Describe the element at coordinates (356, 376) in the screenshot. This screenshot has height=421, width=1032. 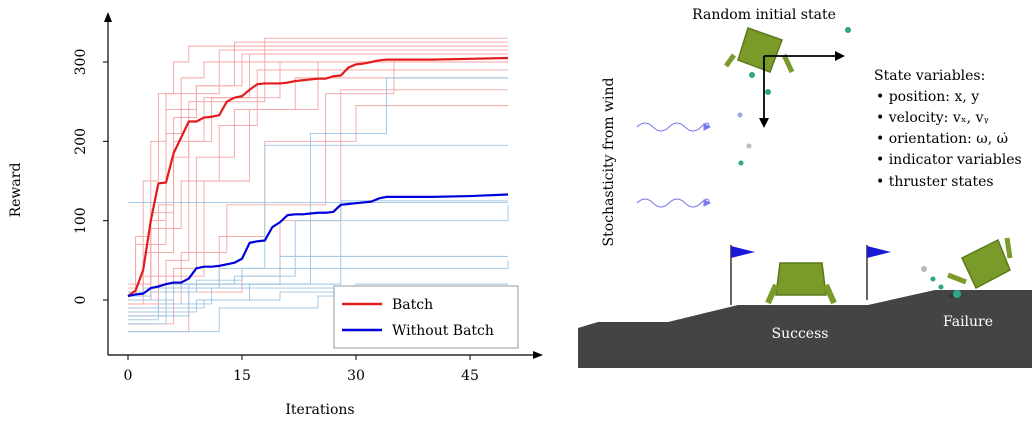
I see `x-tick-label: 30` at that location.